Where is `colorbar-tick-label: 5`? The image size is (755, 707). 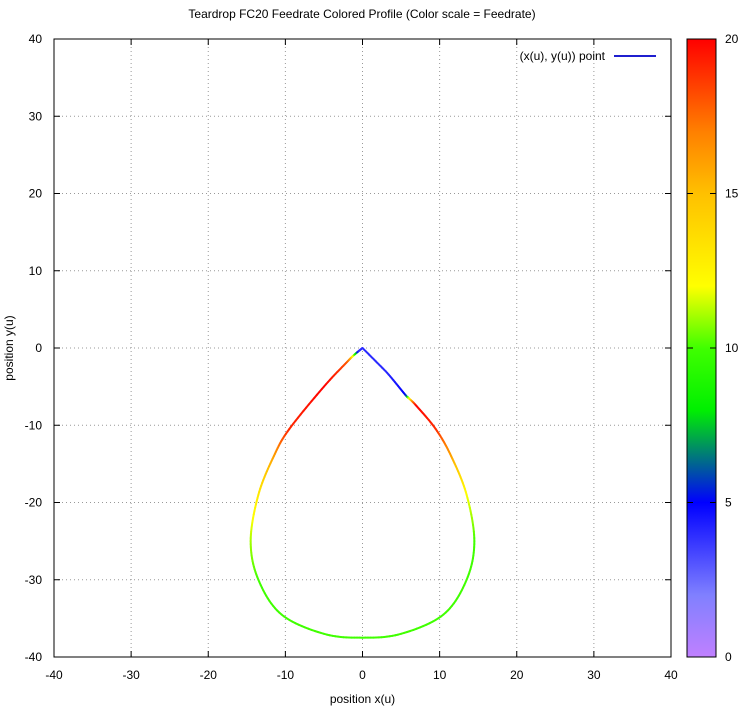
colorbar-tick-label: 5 is located at coordinates (728, 503).